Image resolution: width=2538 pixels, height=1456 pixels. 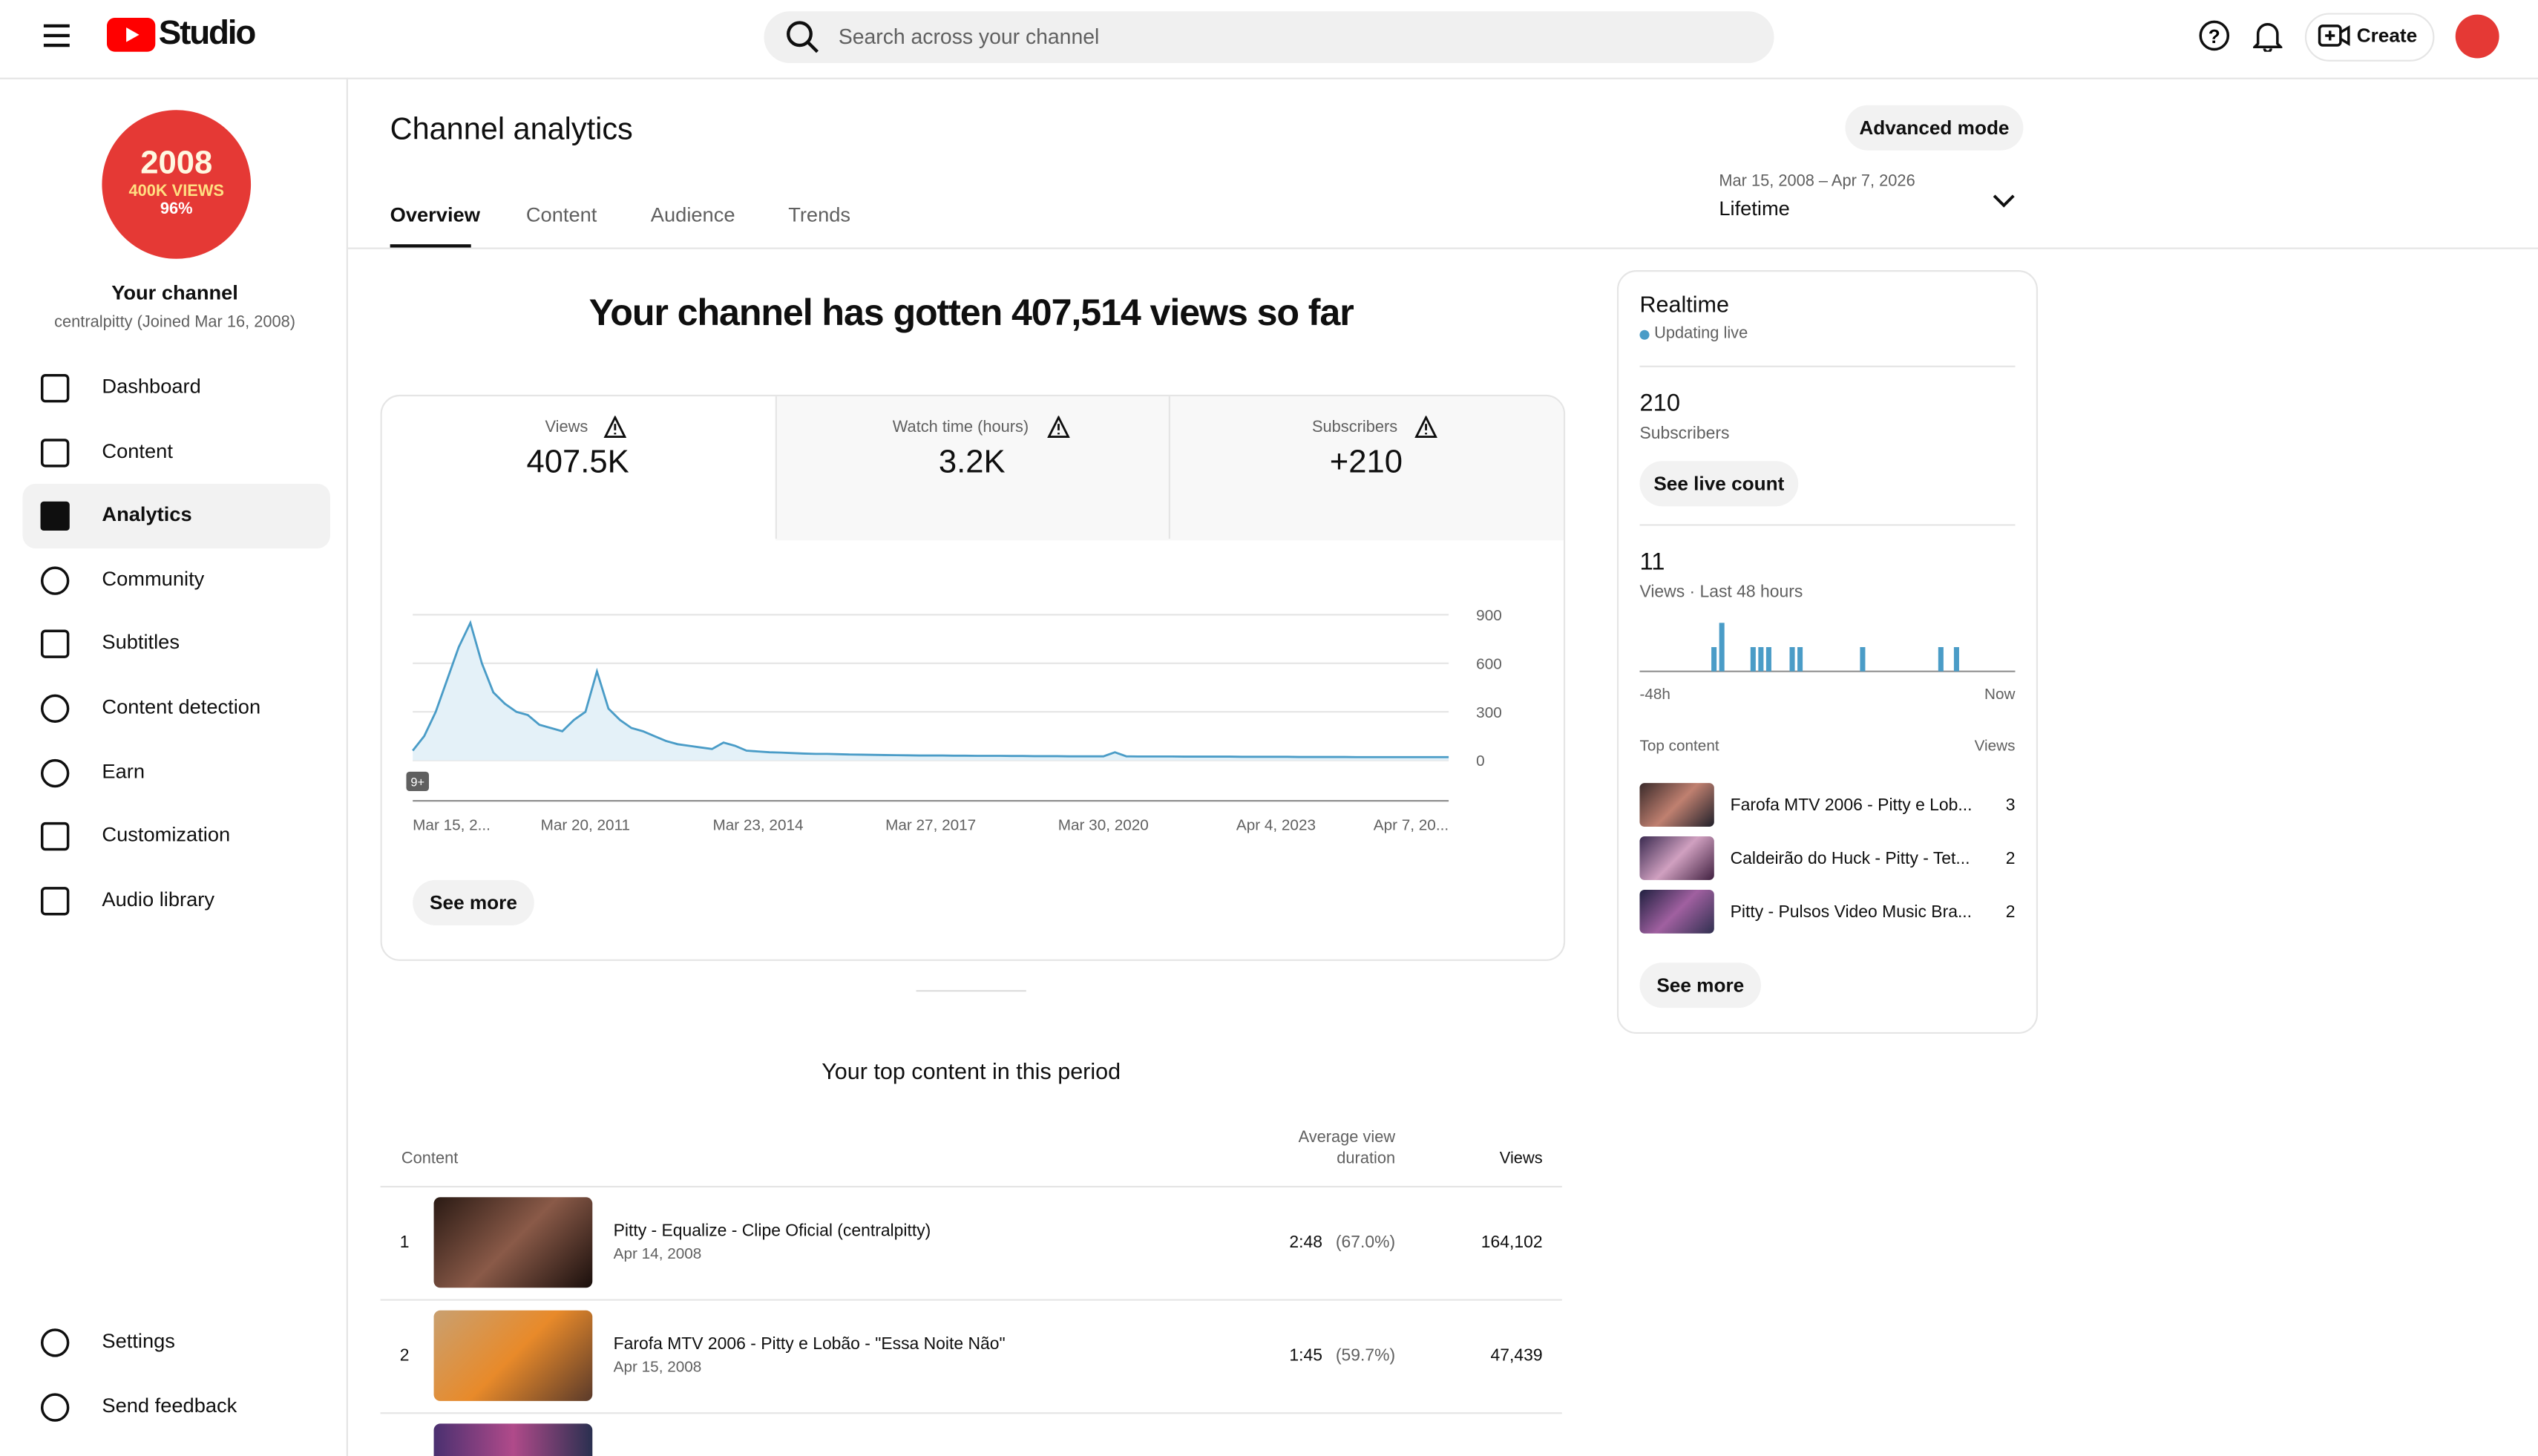 What do you see at coordinates (1305, 1355) in the screenshot?
I see `row-duration: 1:45` at bounding box center [1305, 1355].